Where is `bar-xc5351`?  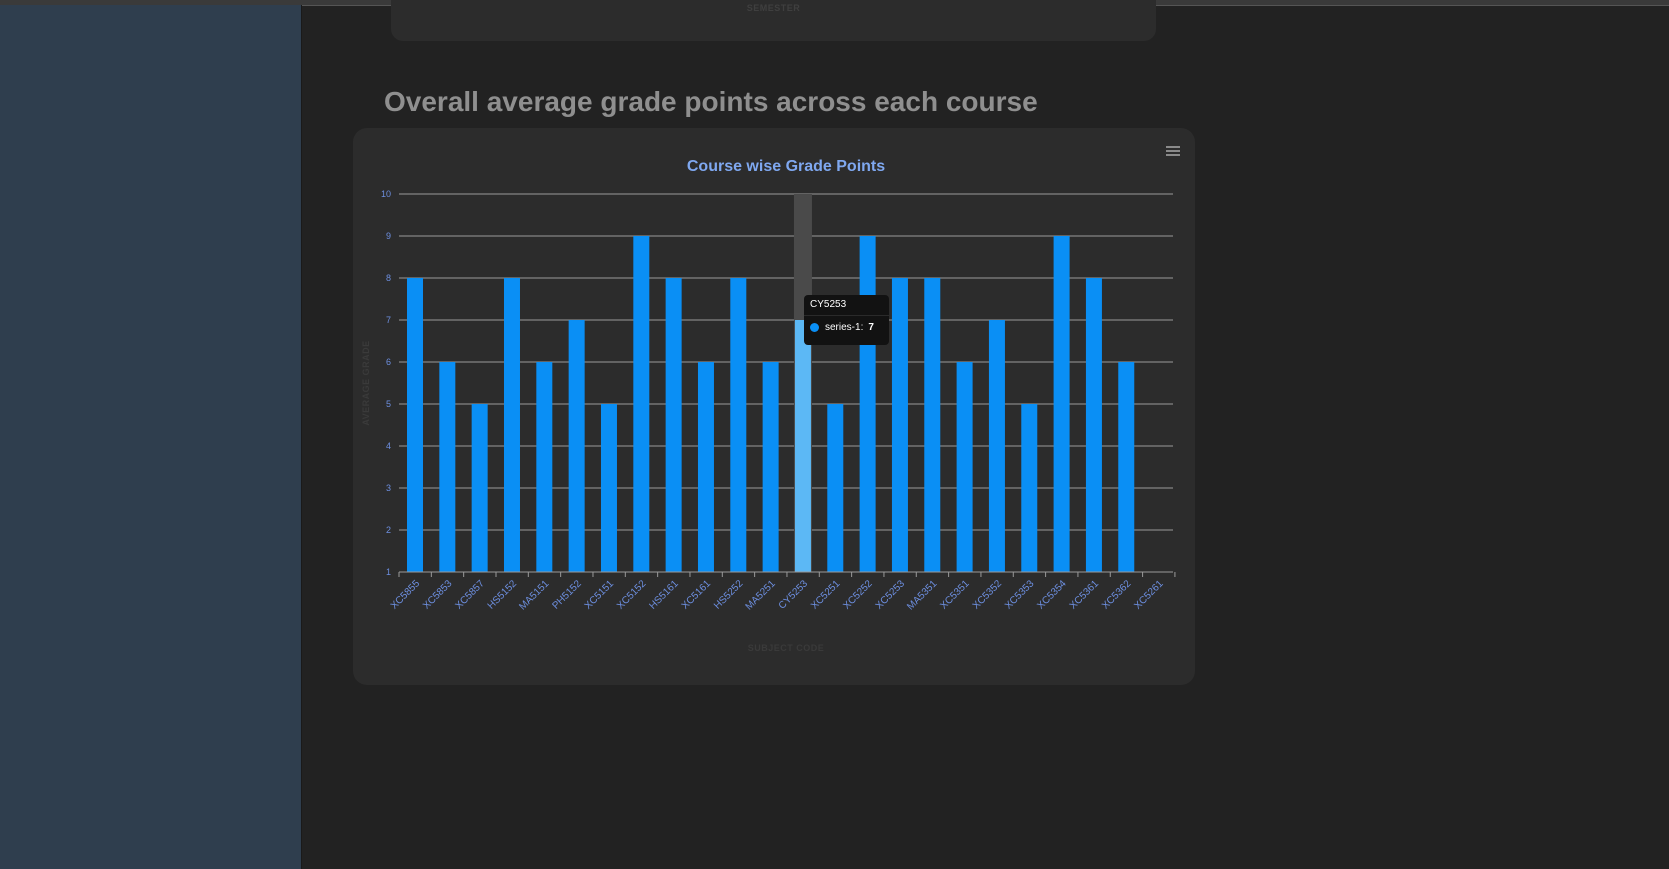
bar-xc5351 is located at coordinates (964, 467).